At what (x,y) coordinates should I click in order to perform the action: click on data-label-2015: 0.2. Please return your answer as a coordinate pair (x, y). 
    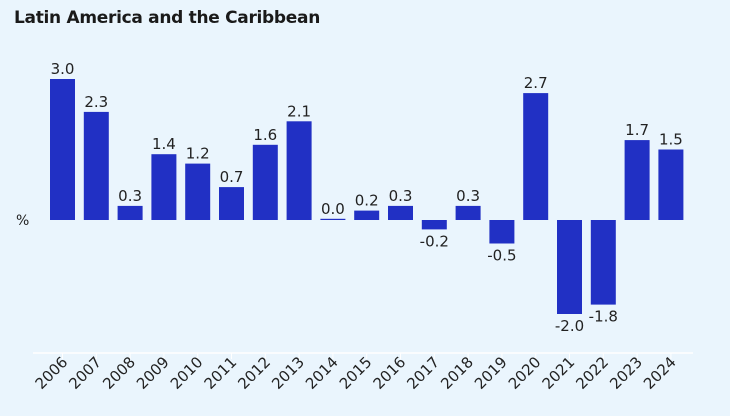
    Looking at the image, I should click on (367, 201).